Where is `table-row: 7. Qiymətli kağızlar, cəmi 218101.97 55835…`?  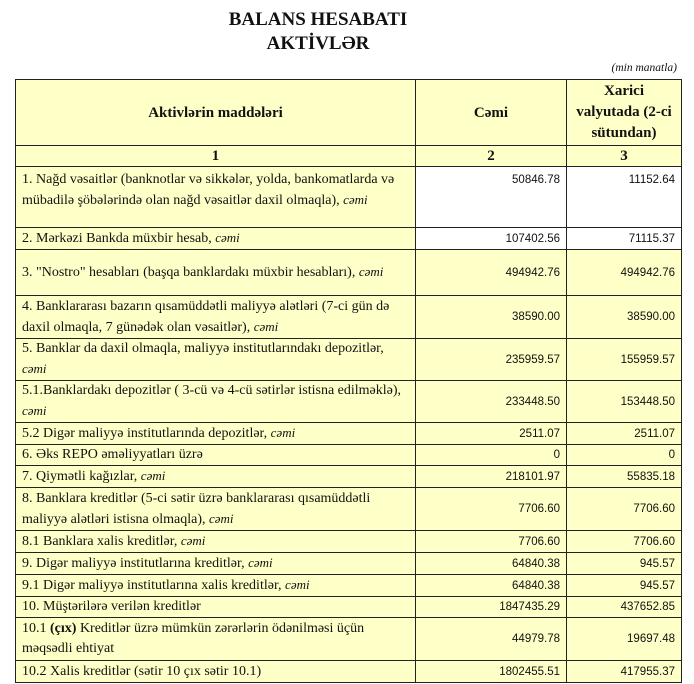
table-row: 7. Qiymətli kağızlar, cəmi 218101.97 55835… is located at coordinates (348, 476).